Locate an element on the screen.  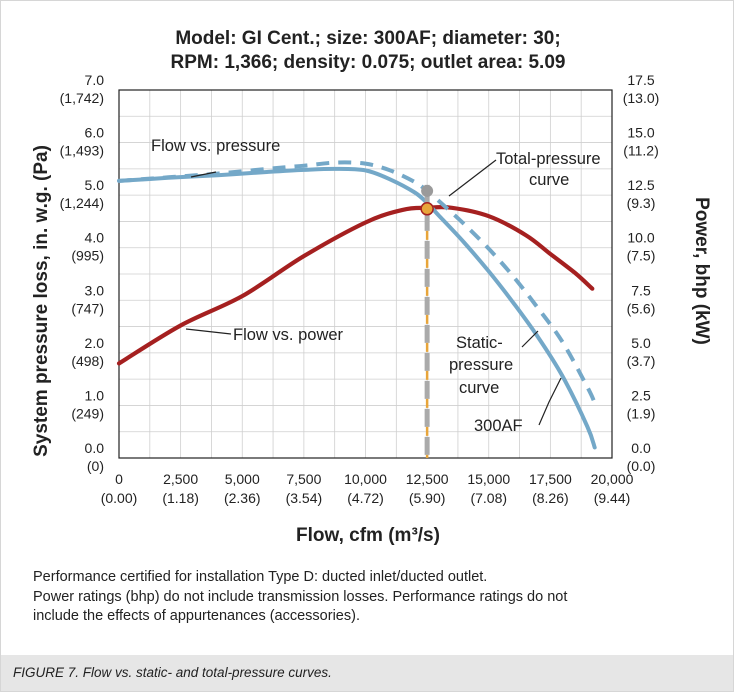
annotation-flow-vs-power: Flow vs. power is located at coordinates (288, 335).